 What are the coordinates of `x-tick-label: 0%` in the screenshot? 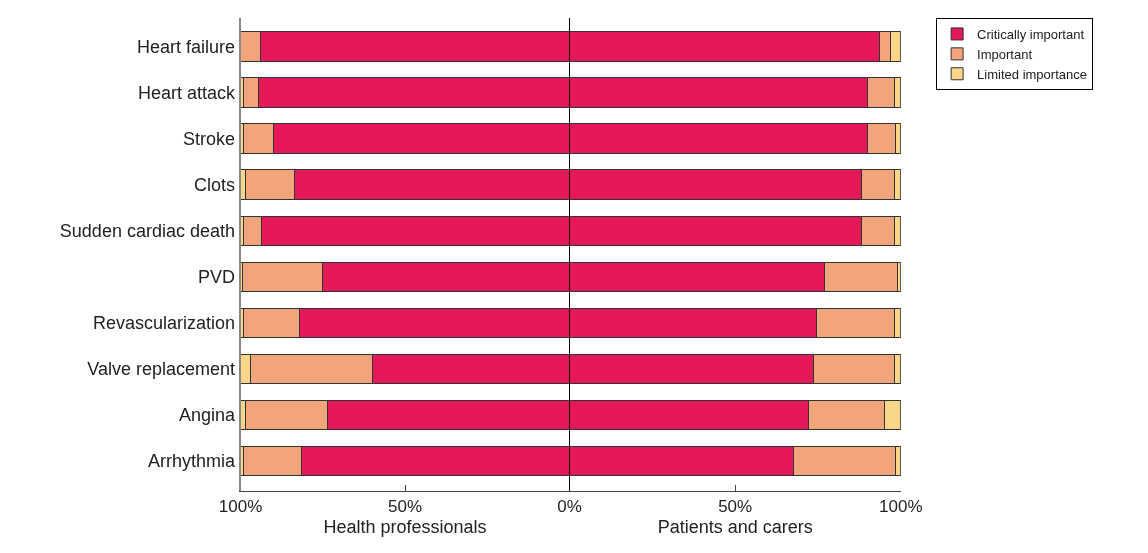 It's located at (569, 507).